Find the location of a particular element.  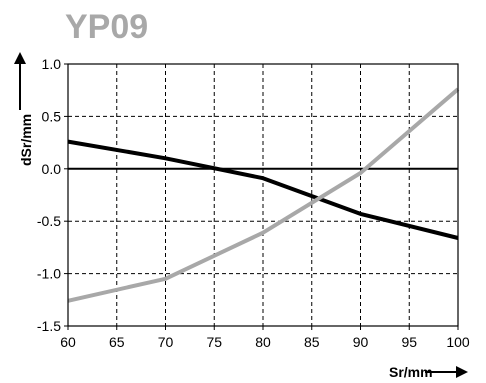

x-tick-label: 95 is located at coordinates (409, 342).